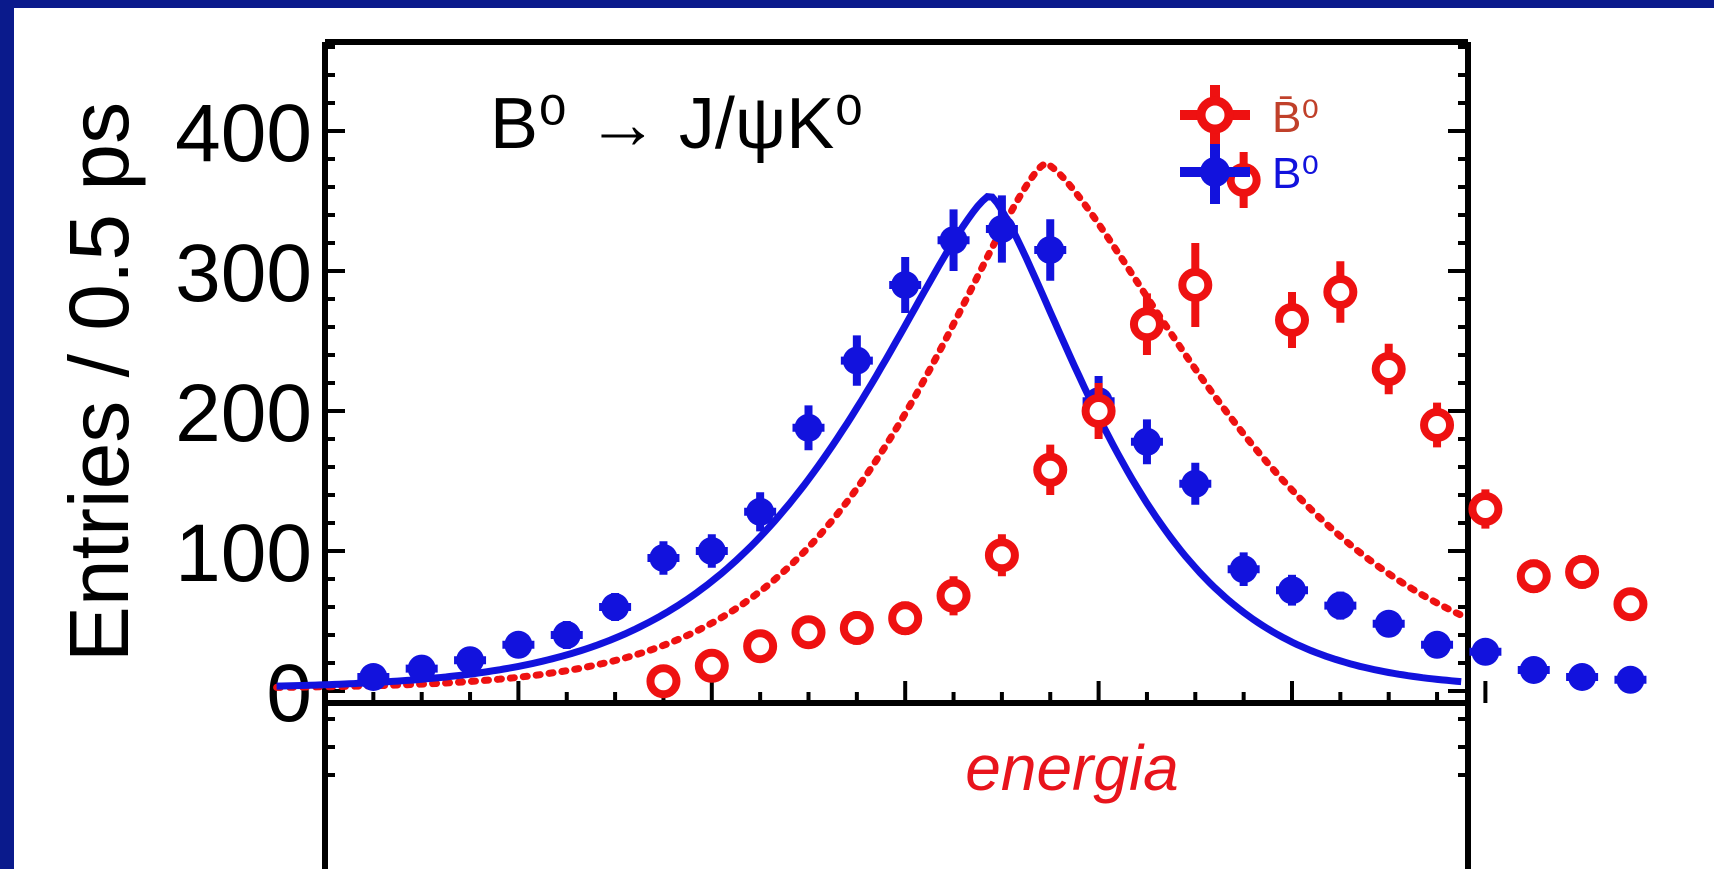 The height and width of the screenshot is (869, 1714). Describe the element at coordinates (243, 553) in the screenshot. I see `y-tick-label: 100` at that location.